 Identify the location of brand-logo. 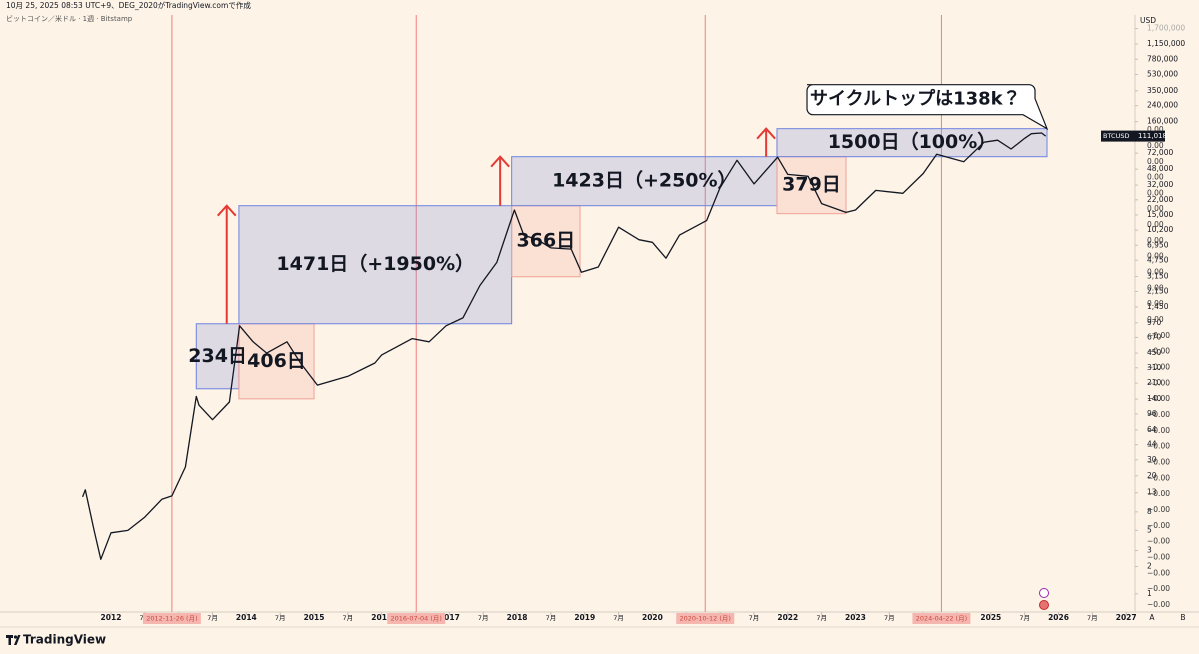
(13, 640).